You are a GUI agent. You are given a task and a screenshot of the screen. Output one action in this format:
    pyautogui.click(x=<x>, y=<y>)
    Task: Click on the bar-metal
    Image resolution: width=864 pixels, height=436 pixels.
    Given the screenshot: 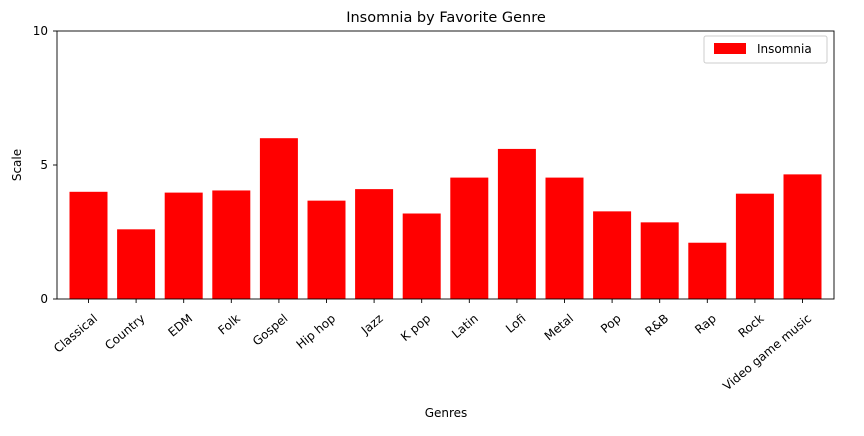 What is the action you would take?
    pyautogui.click(x=564, y=238)
    